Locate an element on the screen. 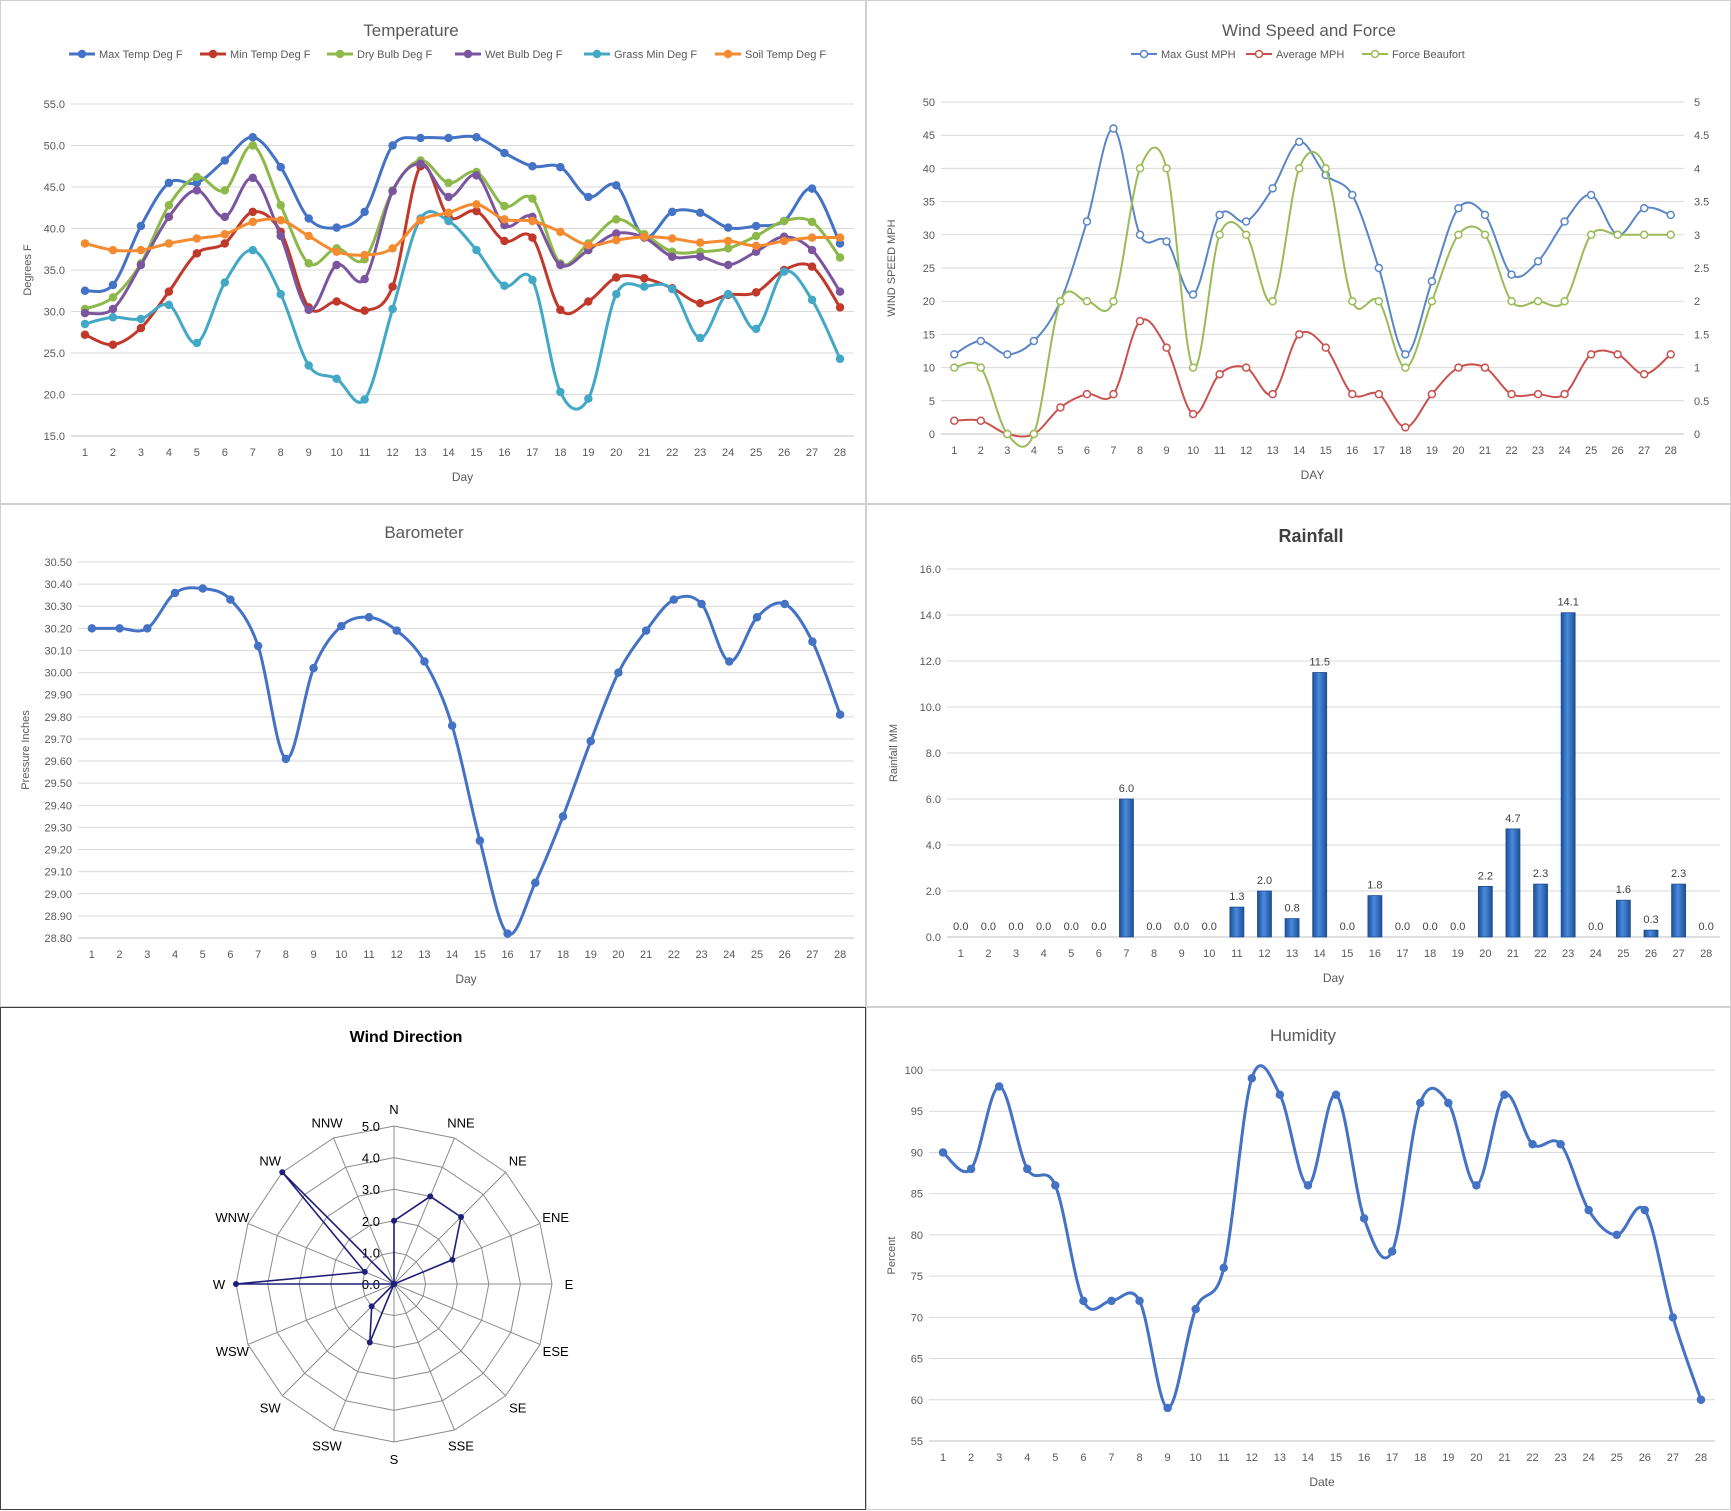  x-tick-label: 13 is located at coordinates (420, 453).